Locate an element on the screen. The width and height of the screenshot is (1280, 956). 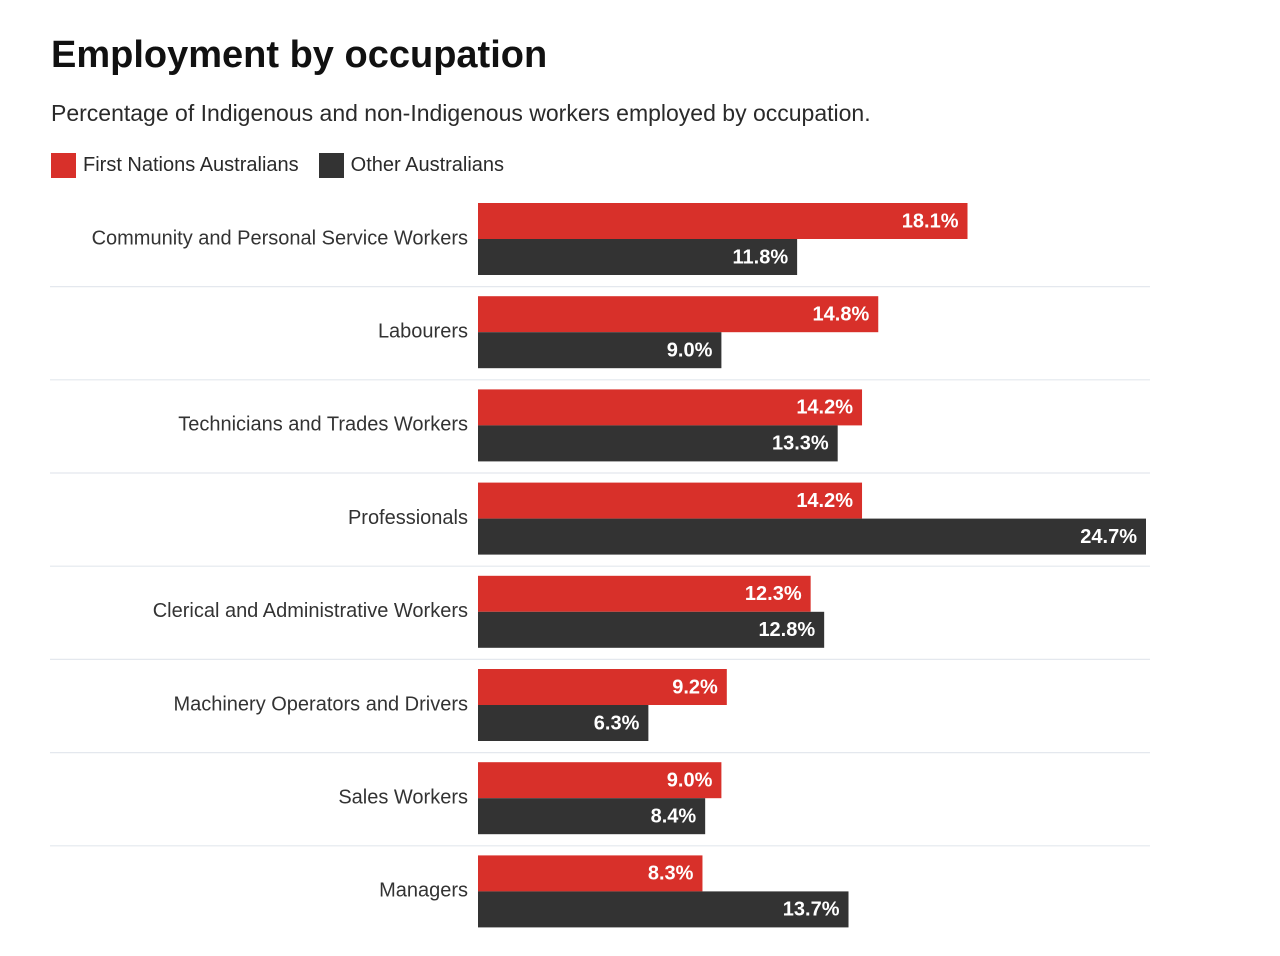
bar-value-label: 9.2% is located at coordinates (695, 687).